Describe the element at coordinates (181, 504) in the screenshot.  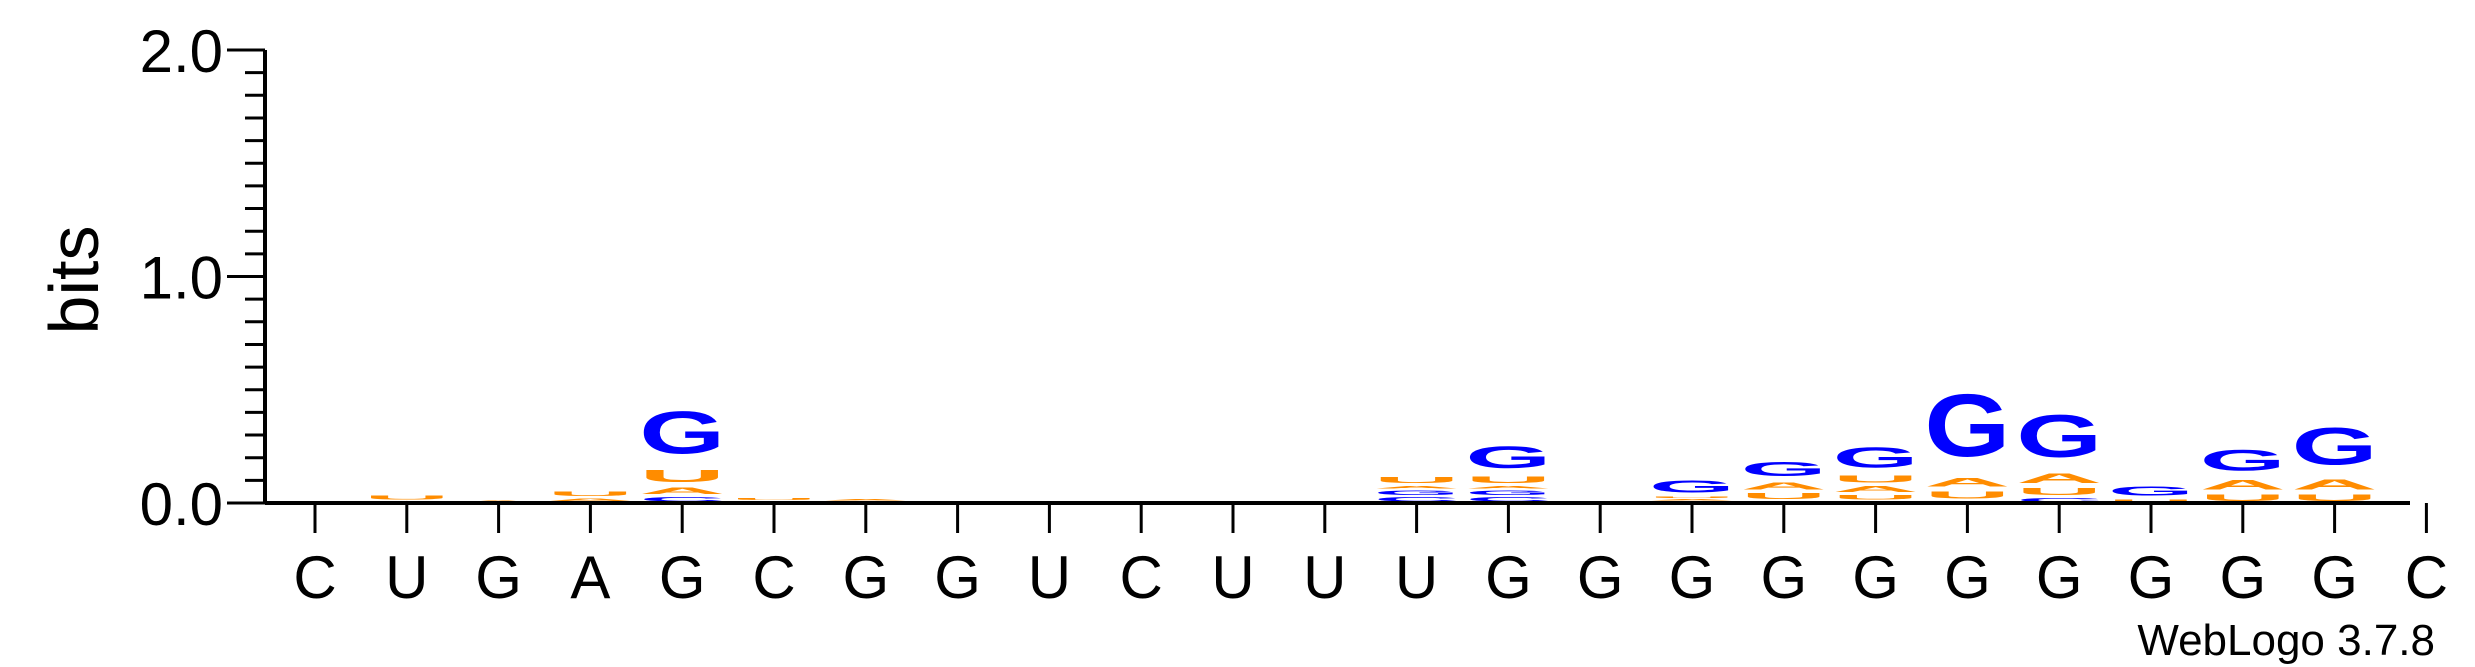
I see `y-tick-label: 0.0` at that location.